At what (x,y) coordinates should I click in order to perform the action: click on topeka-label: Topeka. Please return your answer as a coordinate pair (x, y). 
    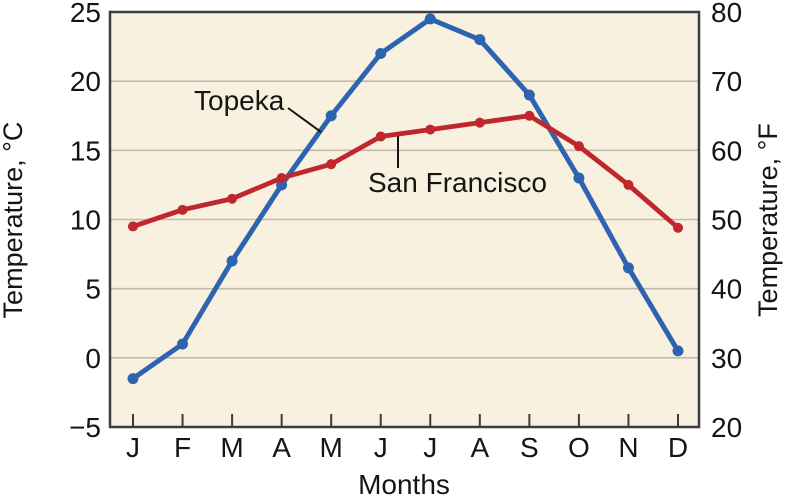
    Looking at the image, I should click on (239, 100).